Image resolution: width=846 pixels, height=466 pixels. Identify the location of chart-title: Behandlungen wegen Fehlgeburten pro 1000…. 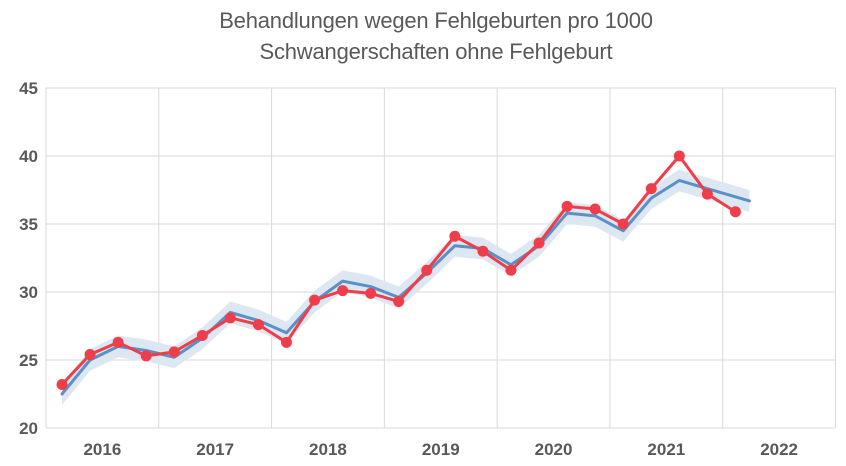
(436, 36).